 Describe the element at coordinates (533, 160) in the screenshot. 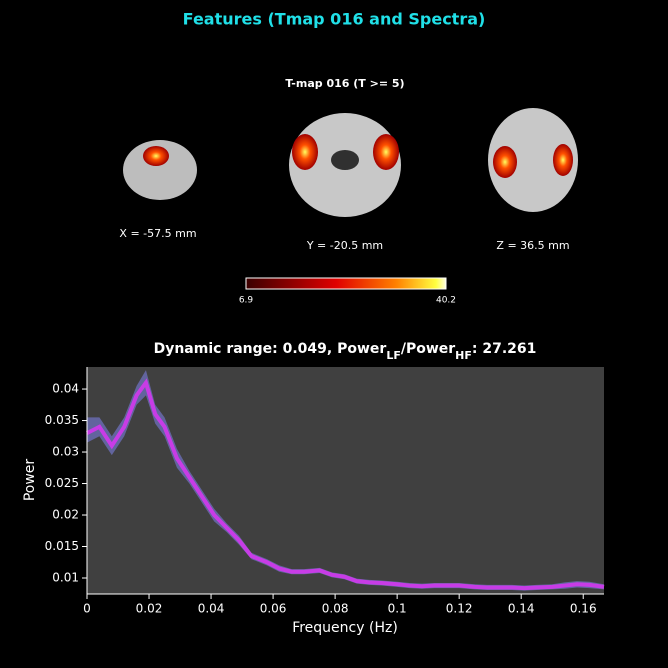

I see `brain-axial` at that location.